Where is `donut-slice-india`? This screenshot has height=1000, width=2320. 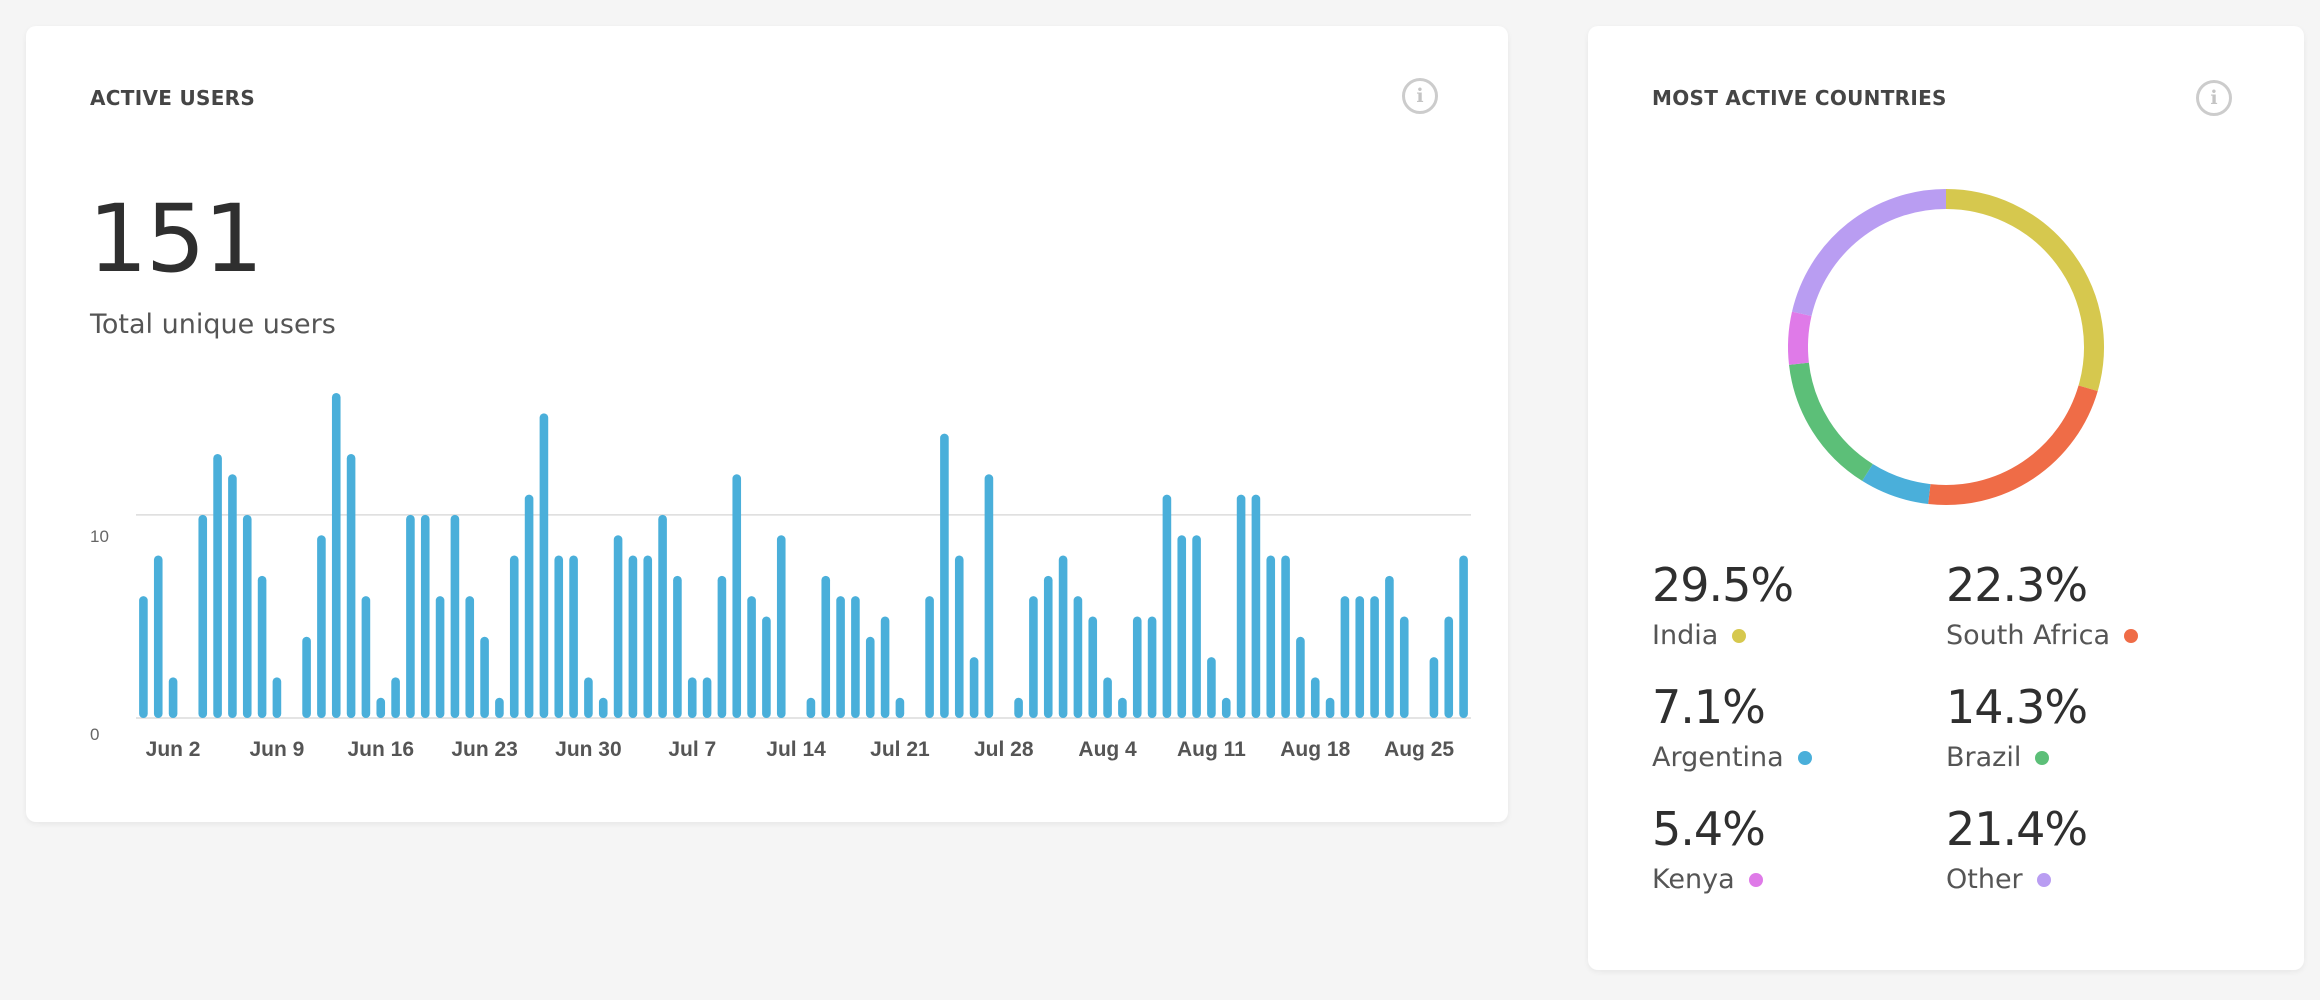 donut-slice-india is located at coordinates (2024, 290).